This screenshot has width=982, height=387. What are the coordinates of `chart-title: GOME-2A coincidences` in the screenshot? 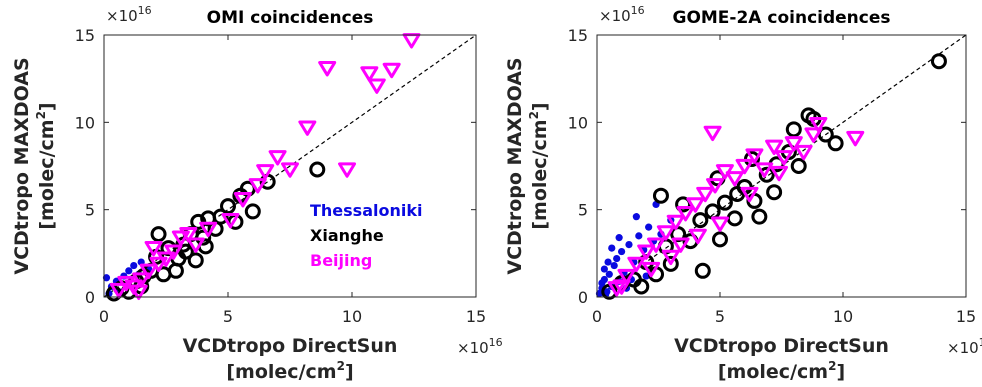 It's located at (781, 18).